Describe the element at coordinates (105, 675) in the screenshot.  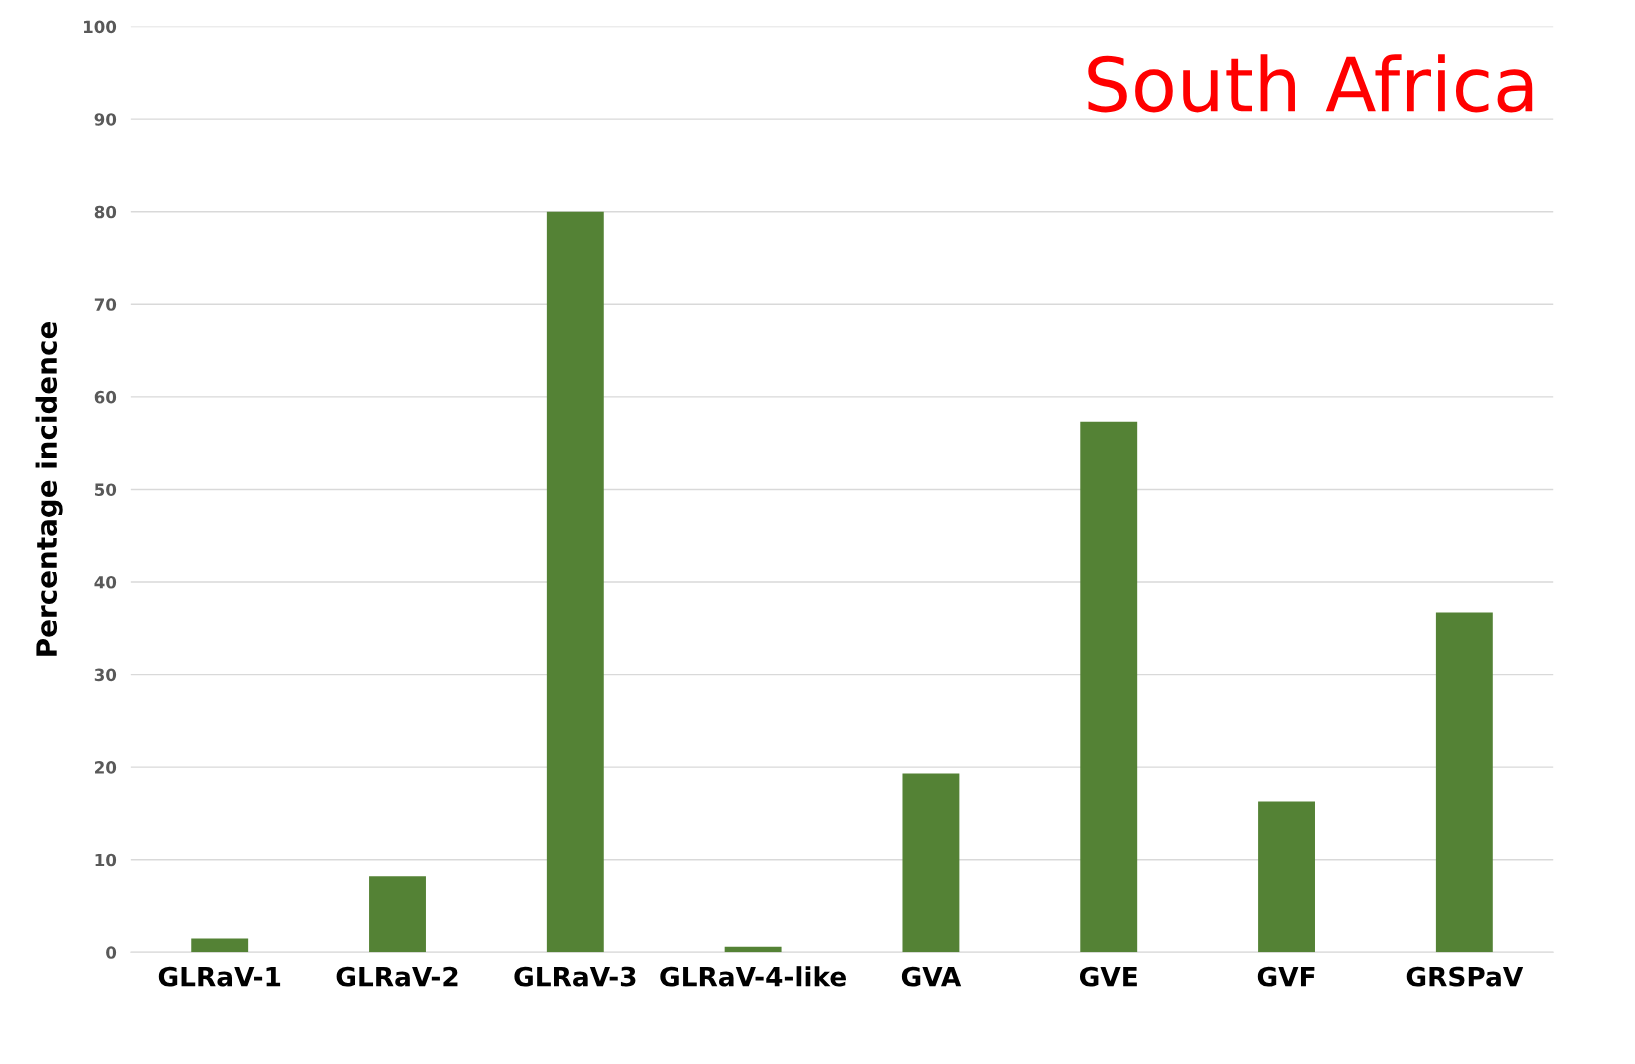
I see `y-tick-label: 30` at that location.